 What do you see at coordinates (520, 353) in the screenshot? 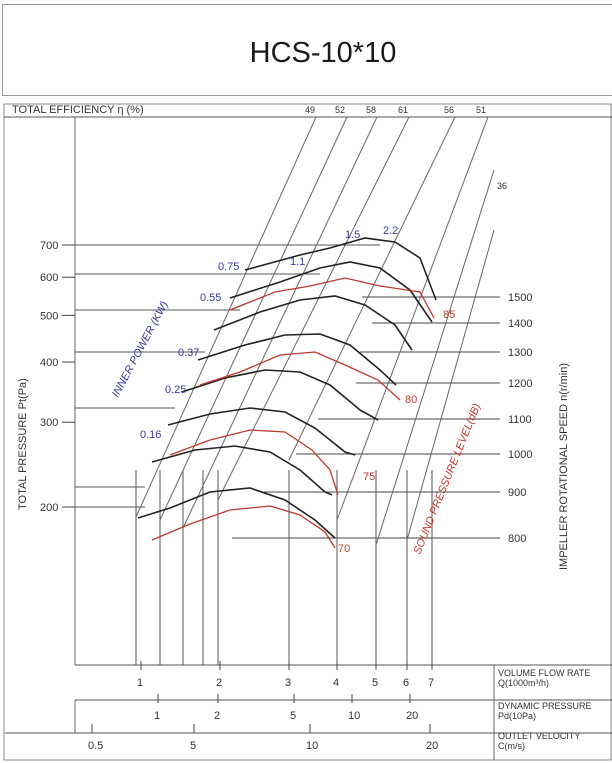
I see `speed-tick: 1300` at bounding box center [520, 353].